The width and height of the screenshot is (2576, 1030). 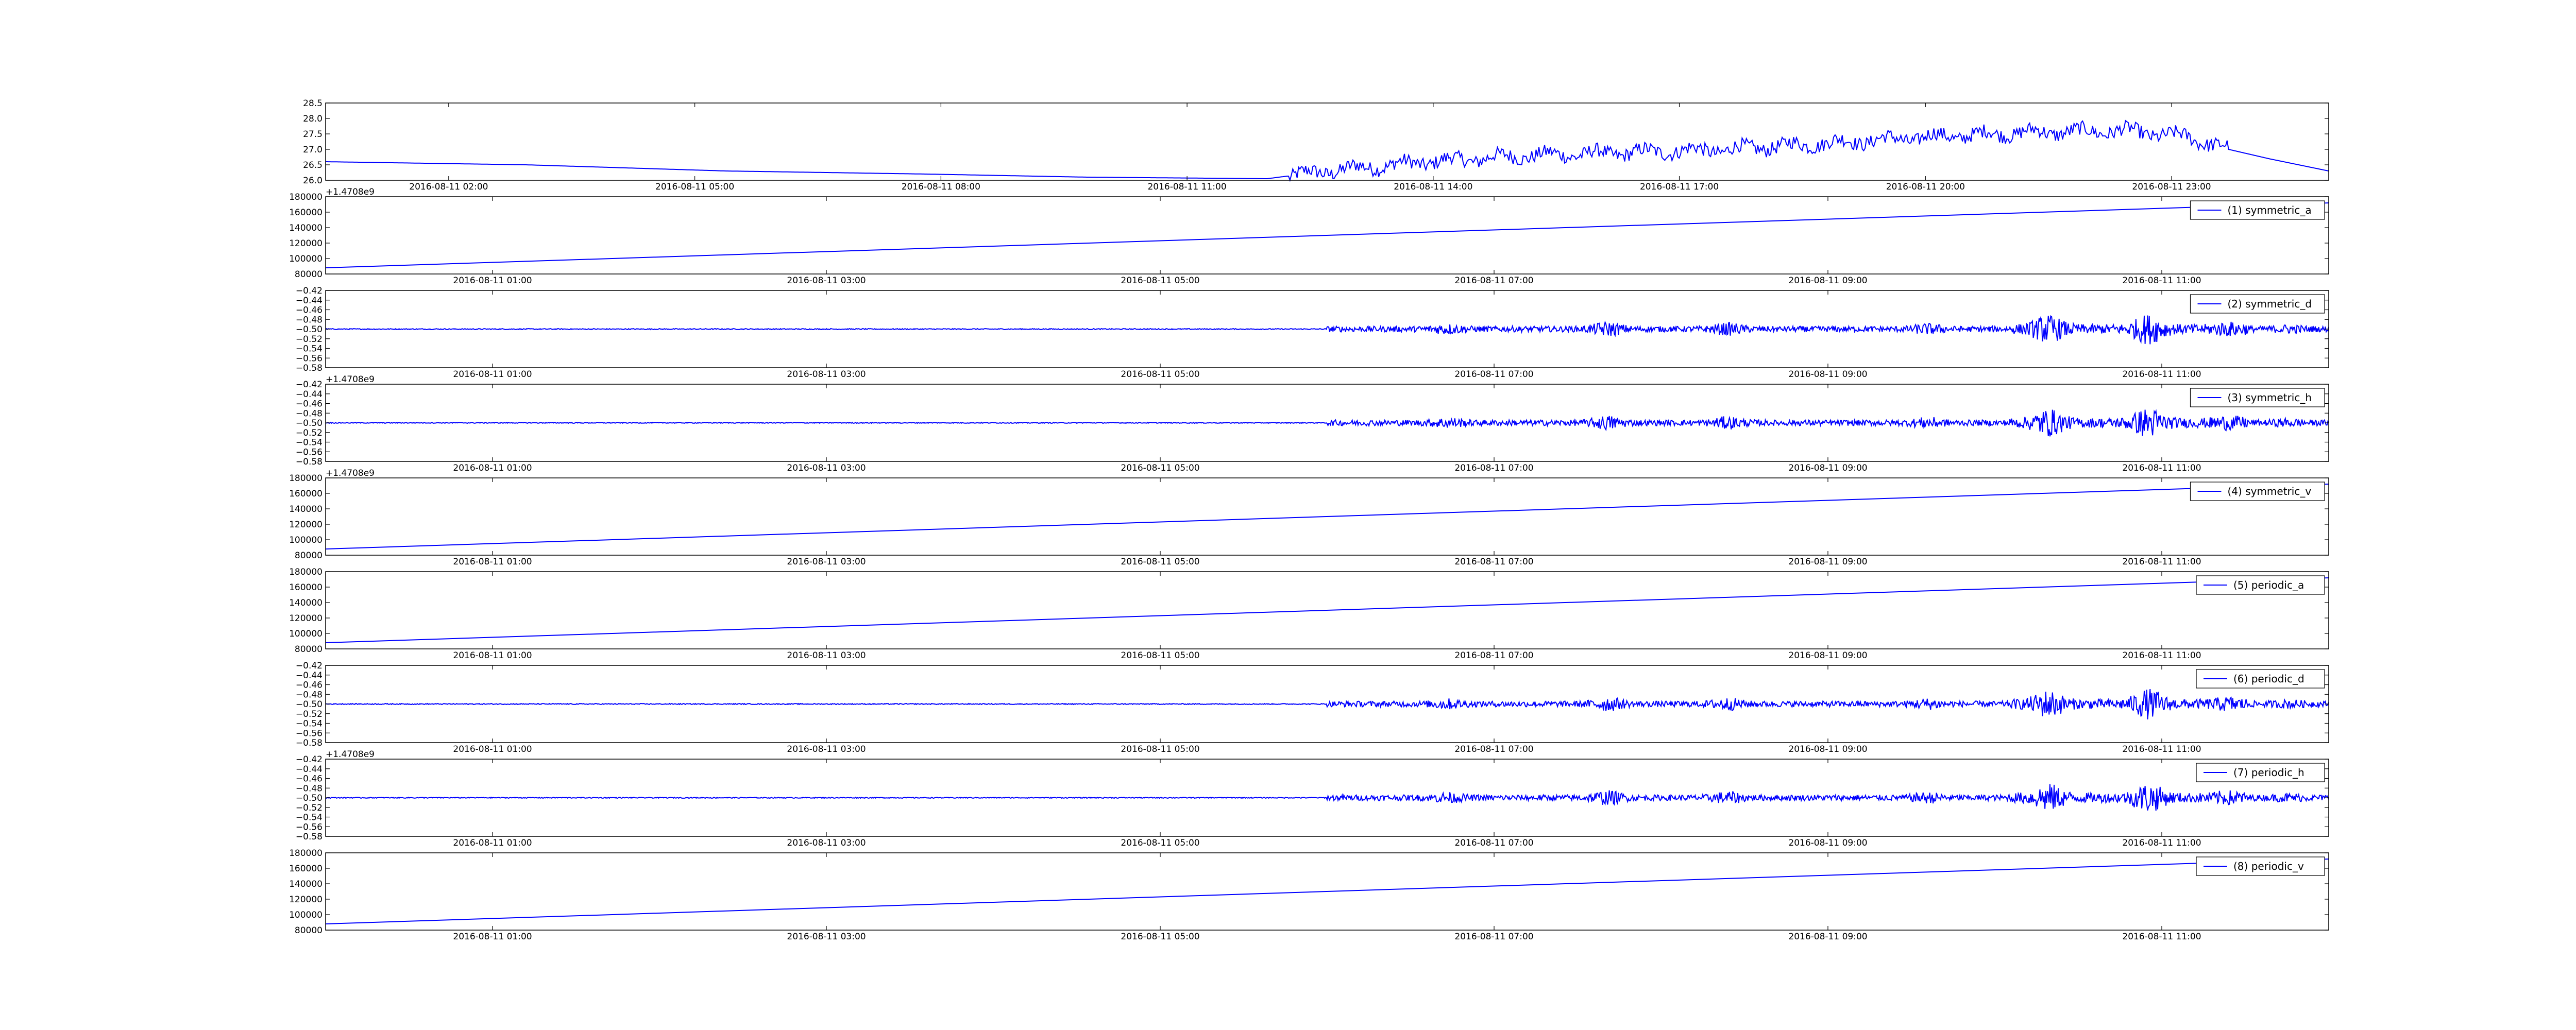 What do you see at coordinates (1679, 187) in the screenshot?
I see `x-tick-label: 2016-08-11 17:00` at bounding box center [1679, 187].